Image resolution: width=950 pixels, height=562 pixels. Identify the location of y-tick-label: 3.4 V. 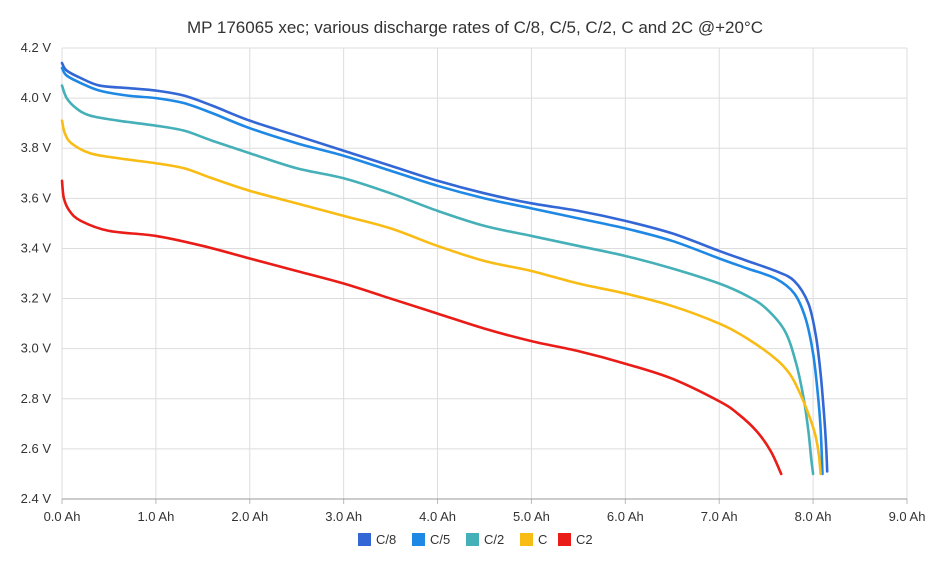
(36, 247).